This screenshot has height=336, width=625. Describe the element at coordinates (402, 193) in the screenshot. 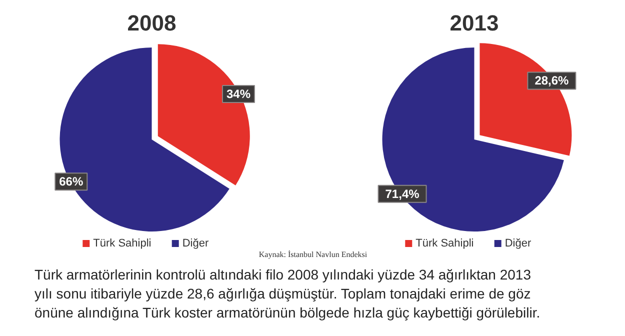

I see `data-label: 71,4%` at that location.